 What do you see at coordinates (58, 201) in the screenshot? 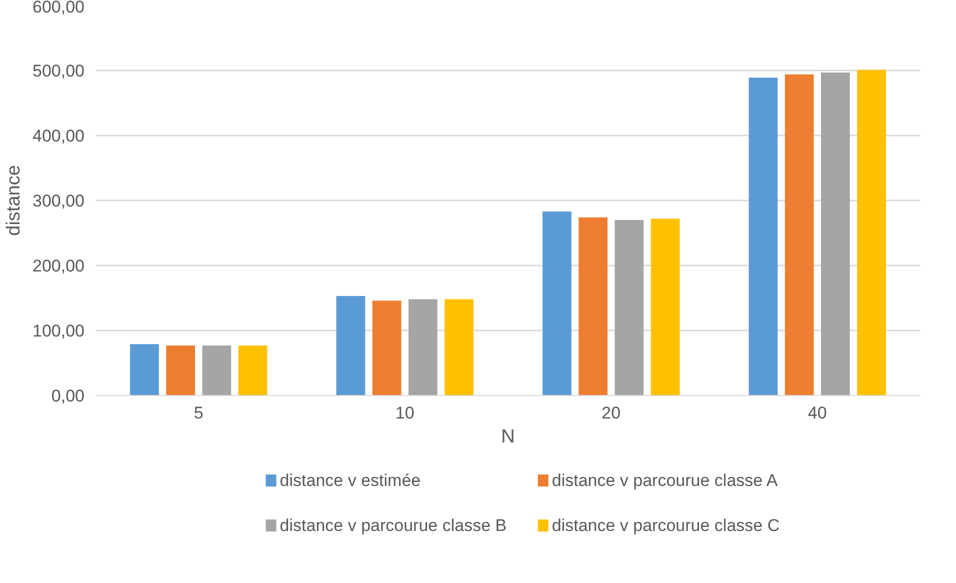
I see `y-tick-label: 300,00` at bounding box center [58, 201].